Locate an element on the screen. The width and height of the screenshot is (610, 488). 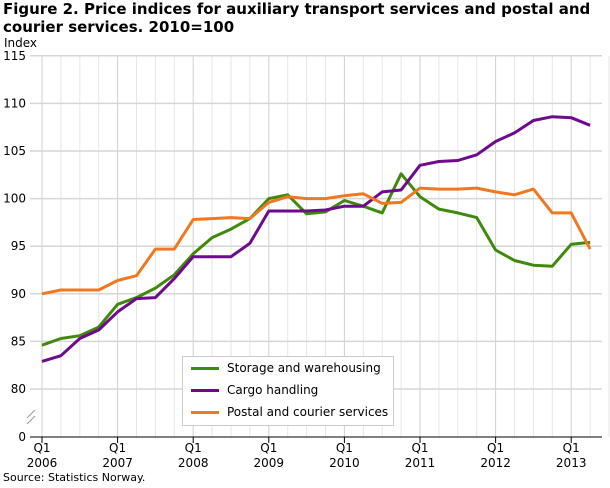
legend-label: Postal and courier services is located at coordinates (308, 412).